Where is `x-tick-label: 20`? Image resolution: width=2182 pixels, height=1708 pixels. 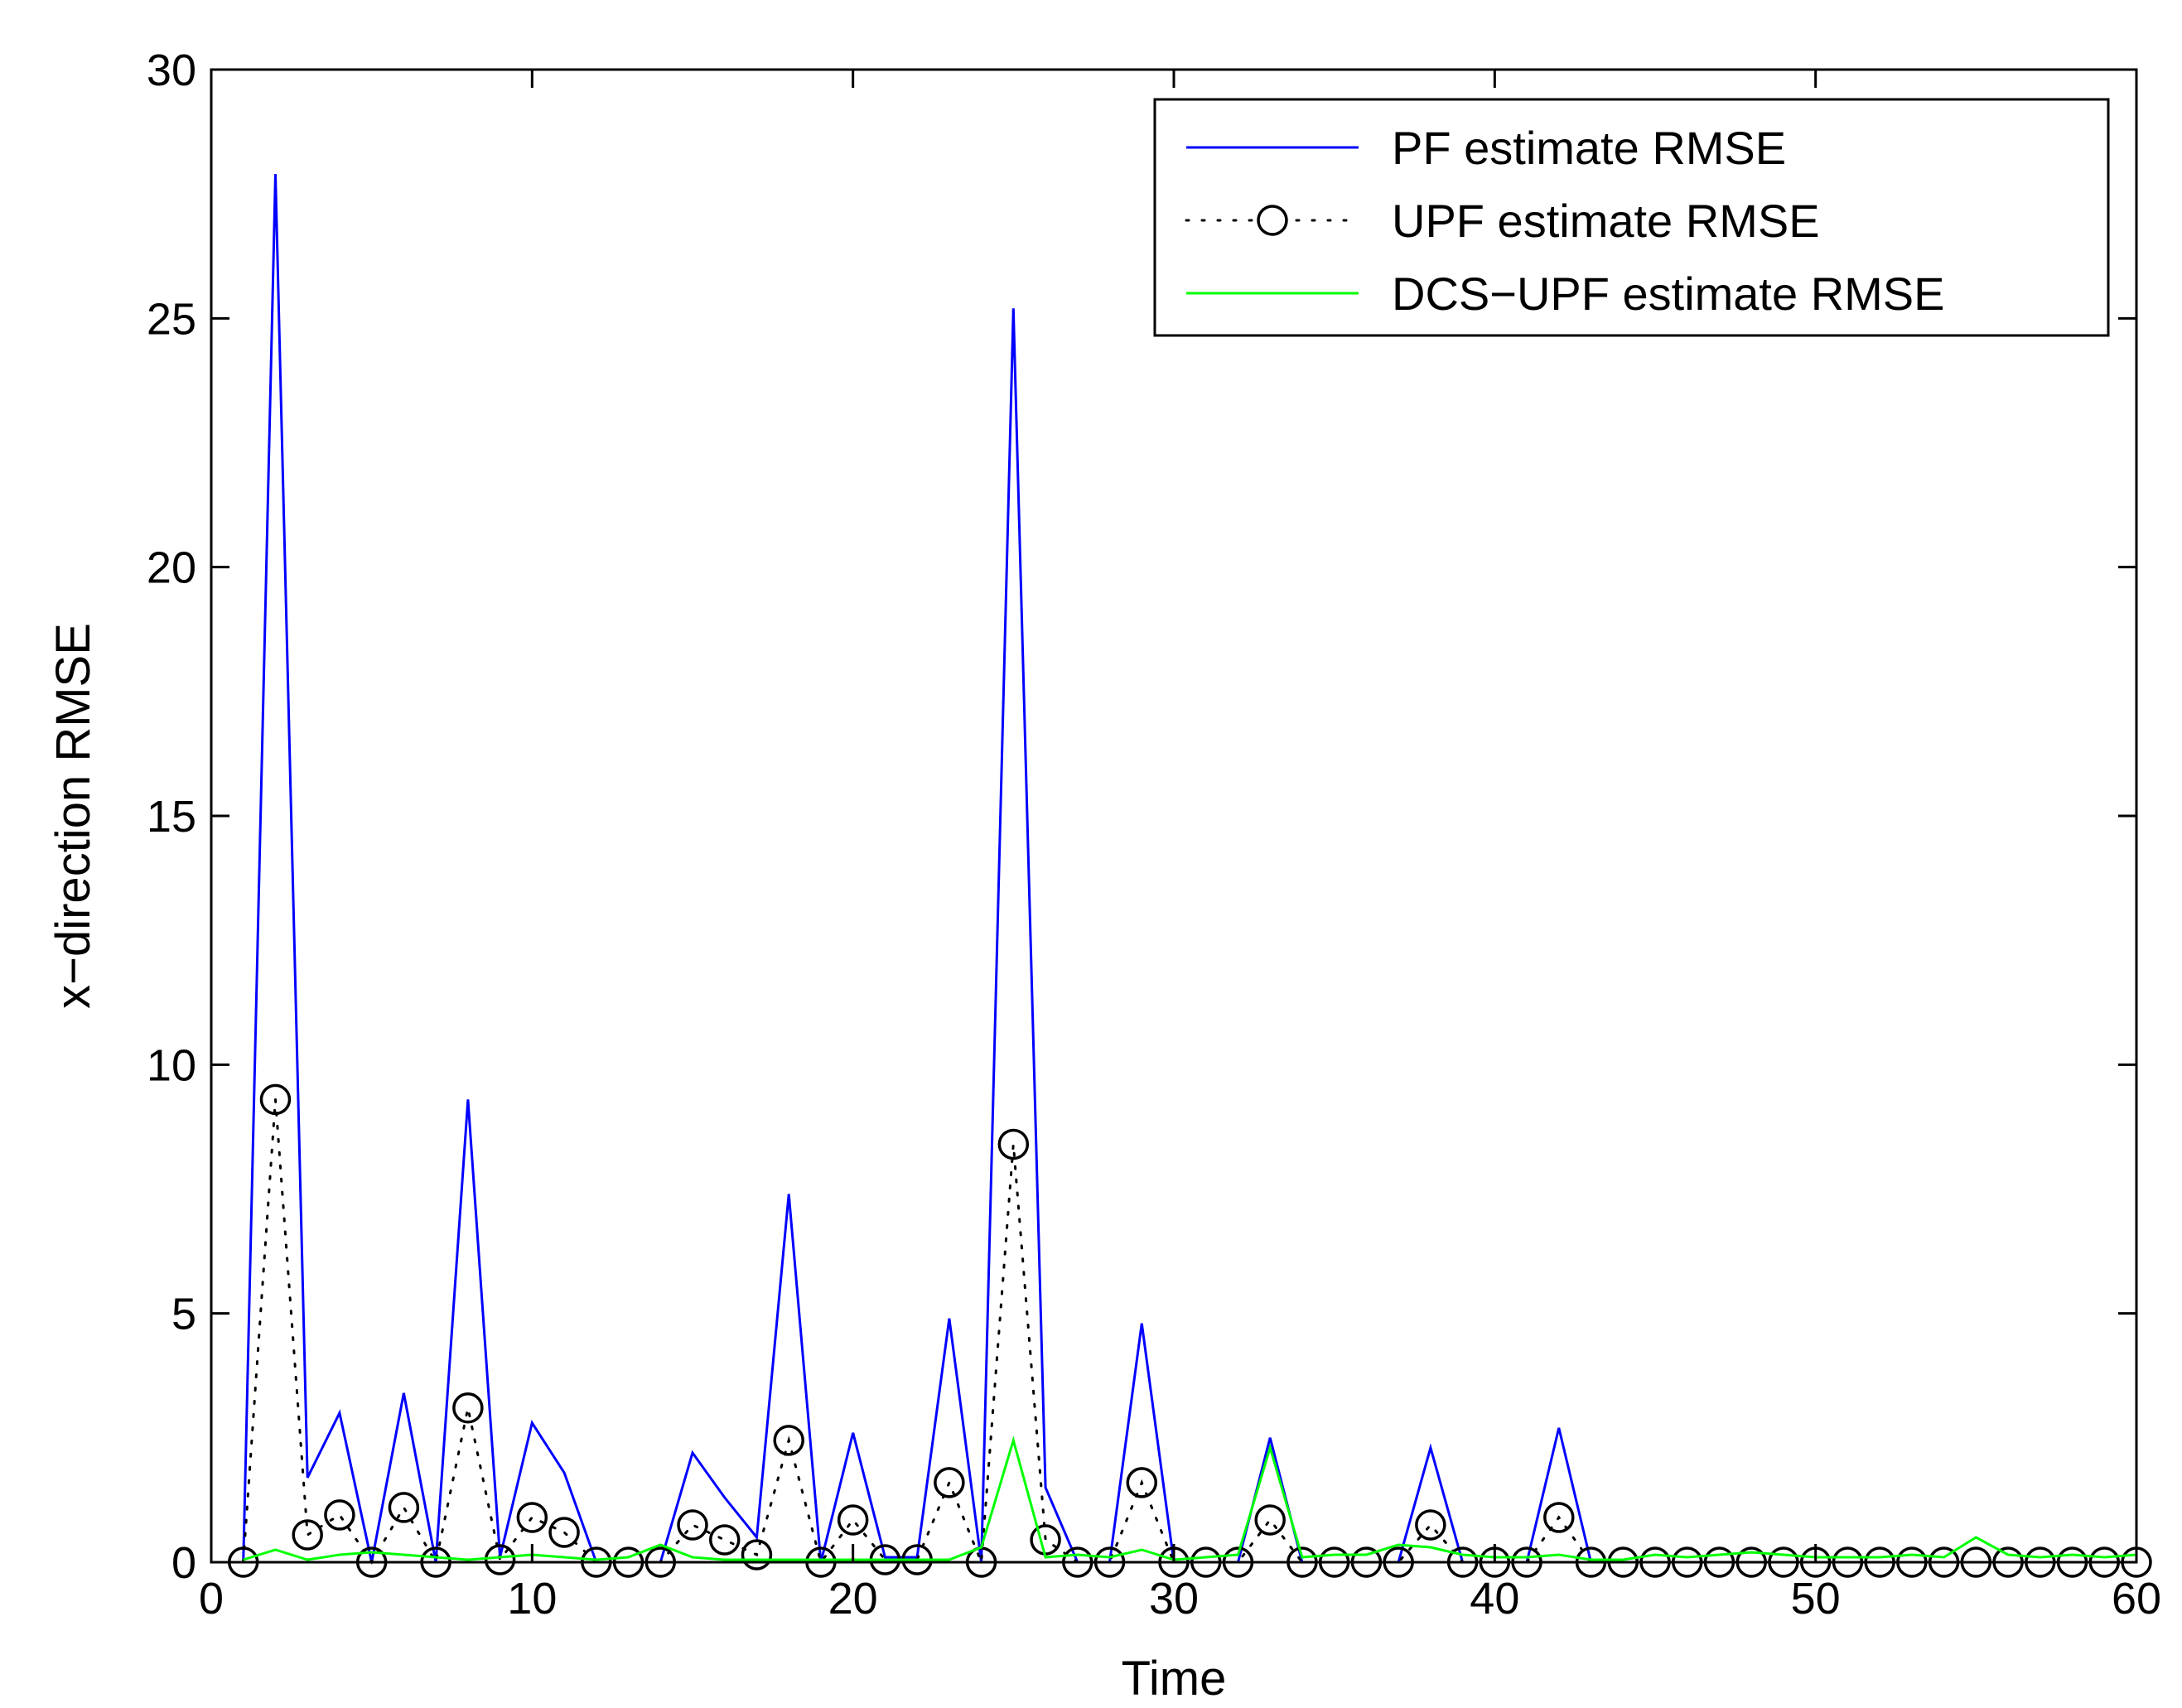 x-tick-label: 20 is located at coordinates (853, 1599).